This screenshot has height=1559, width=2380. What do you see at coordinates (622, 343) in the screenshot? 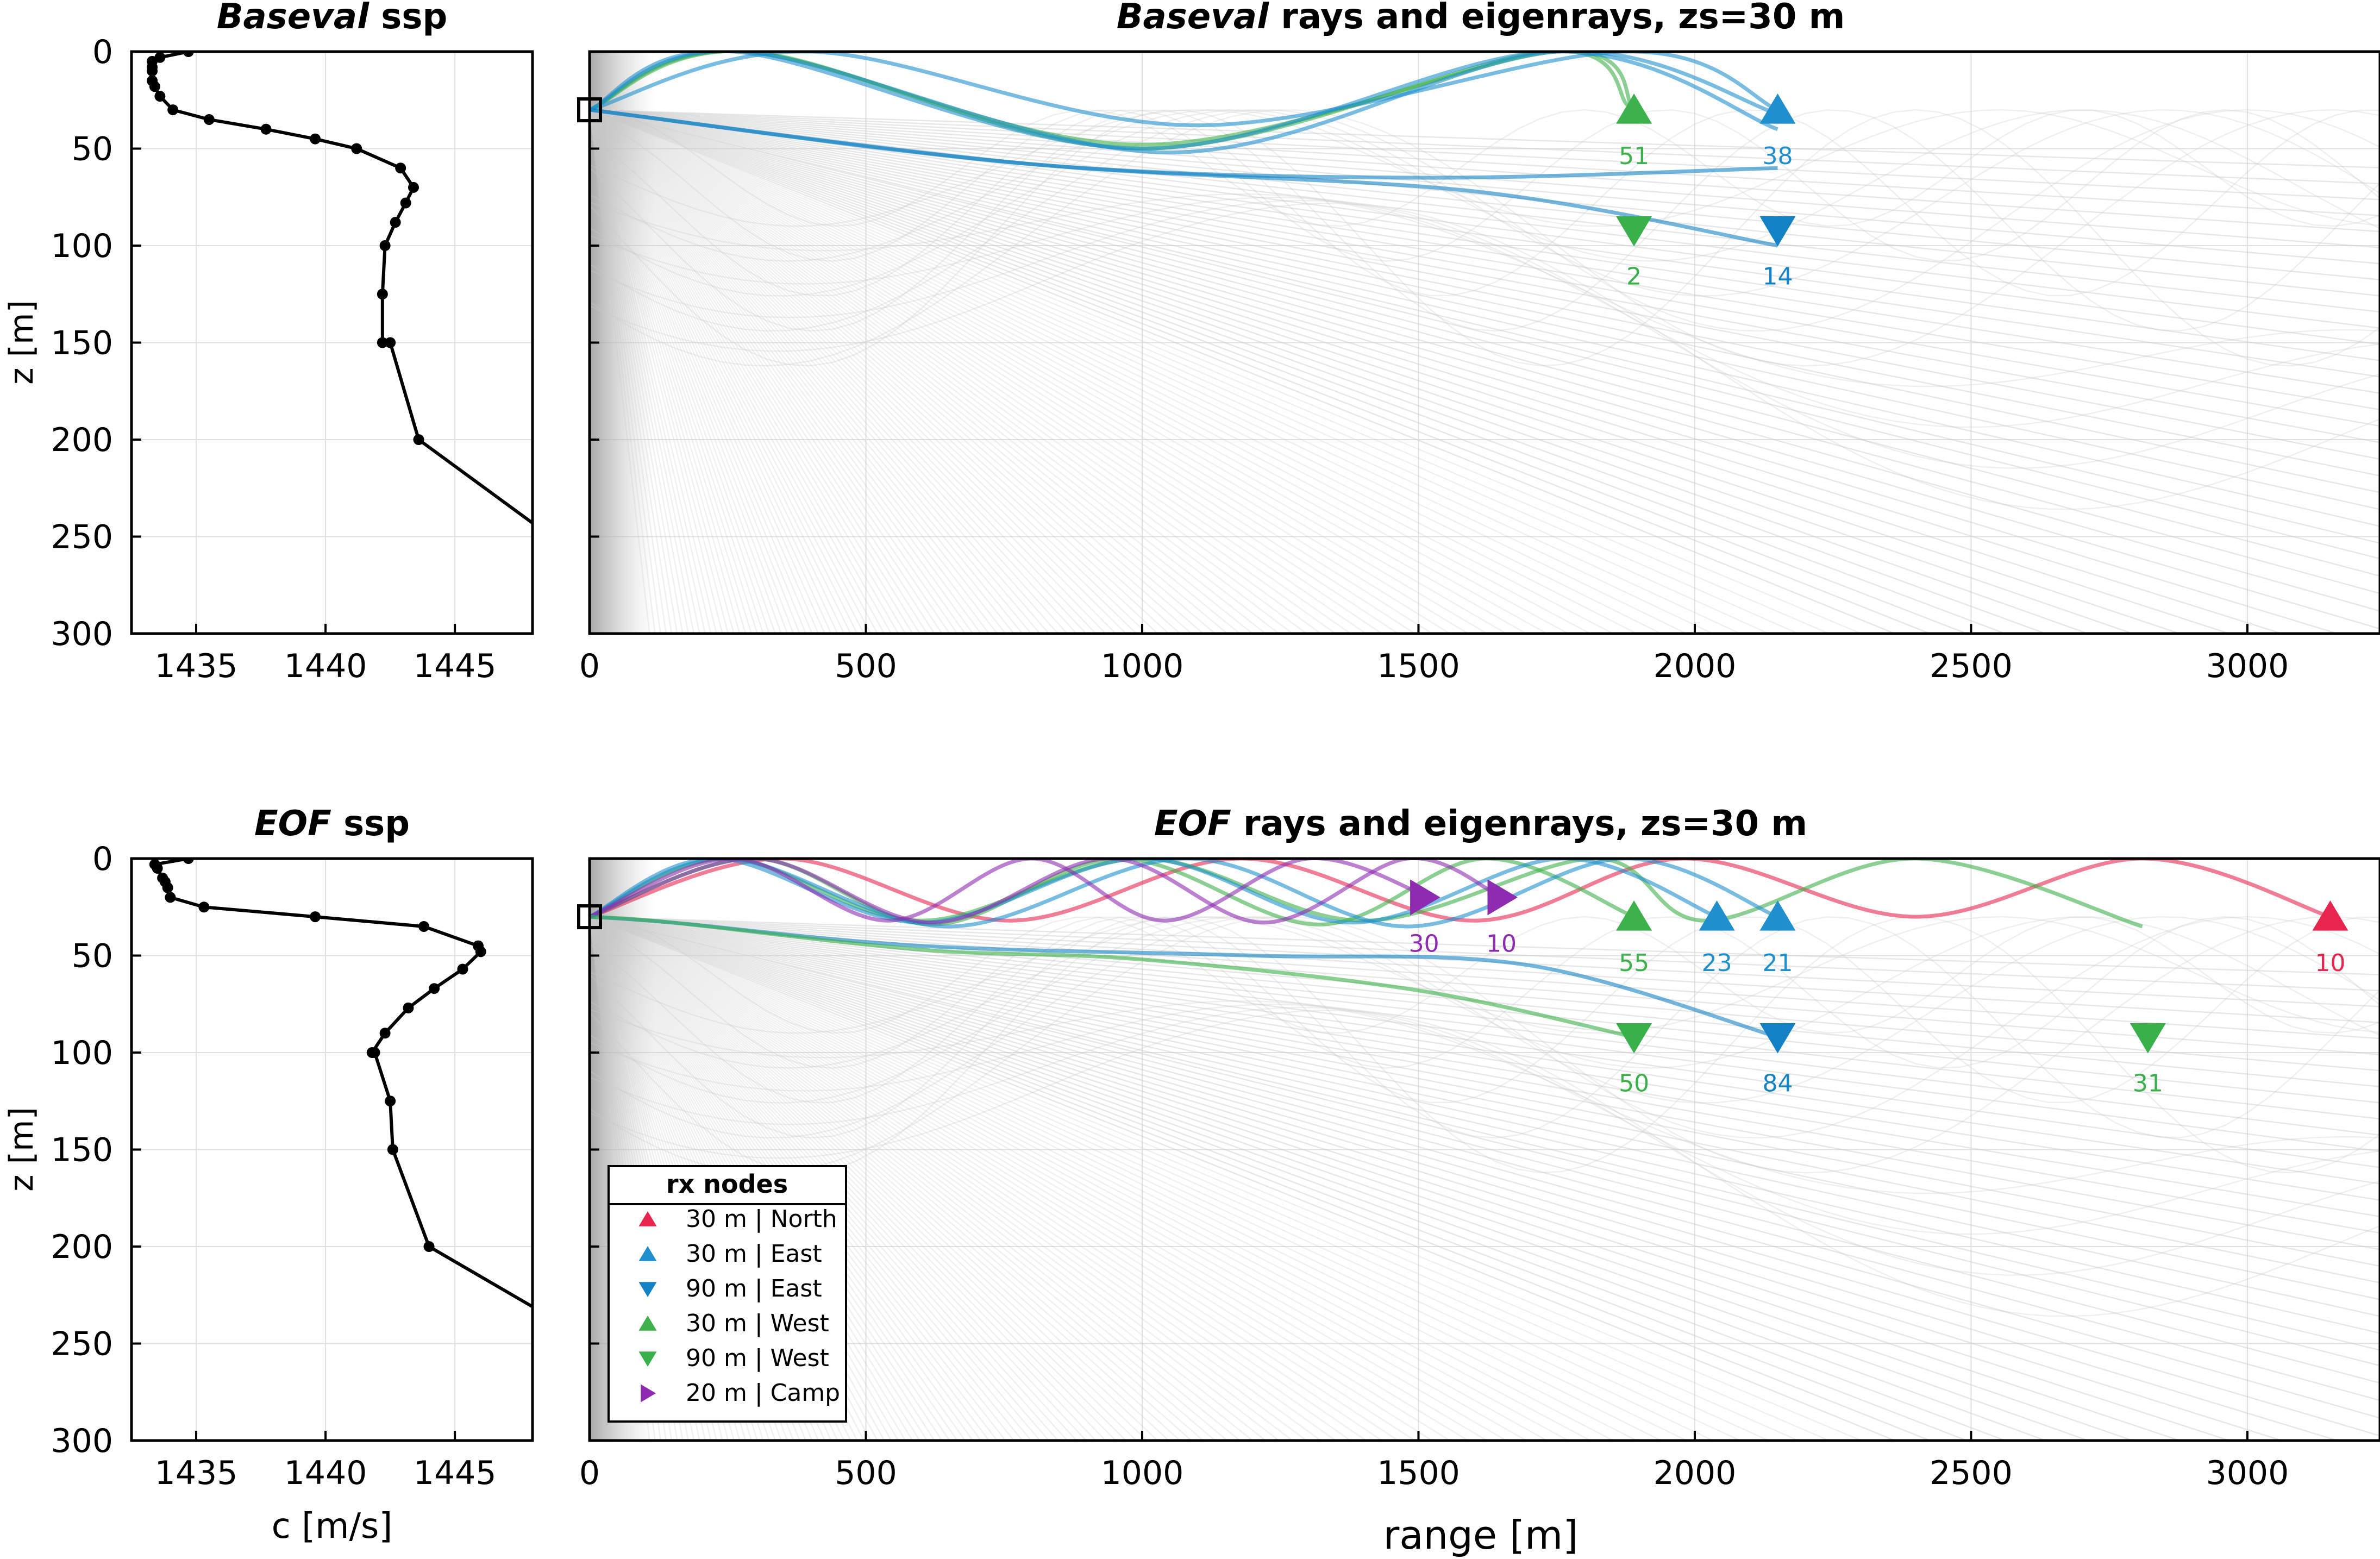
I see `ray-fan-shade` at bounding box center [622, 343].